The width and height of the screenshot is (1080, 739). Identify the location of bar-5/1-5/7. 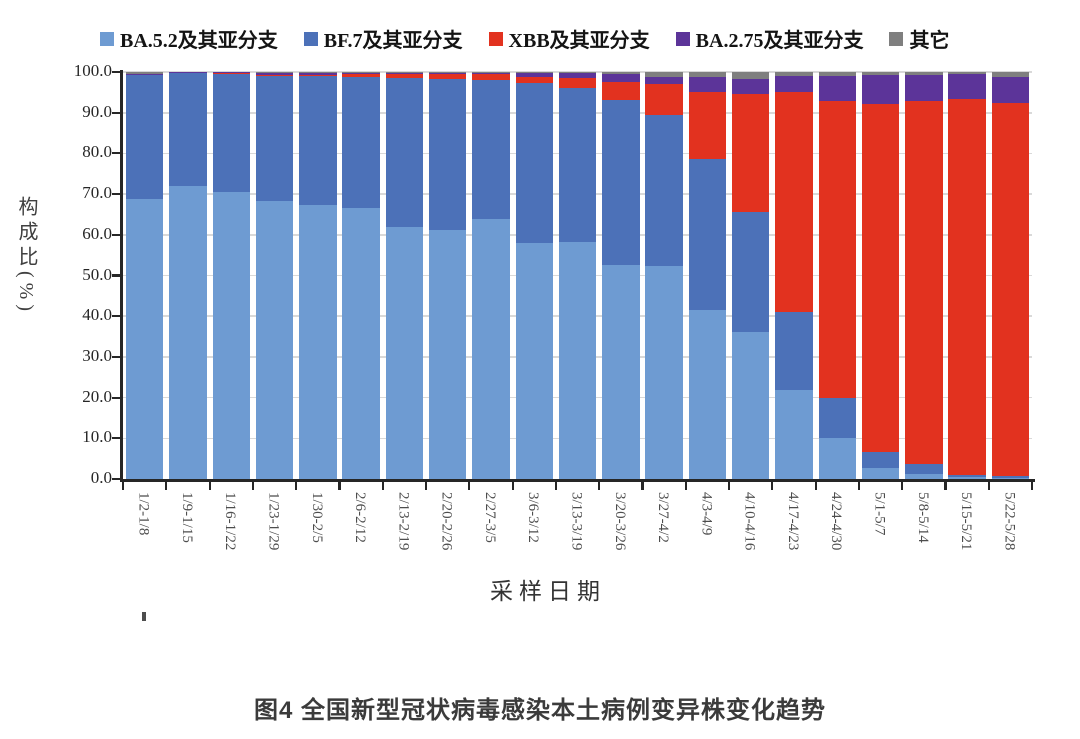
(880, 275).